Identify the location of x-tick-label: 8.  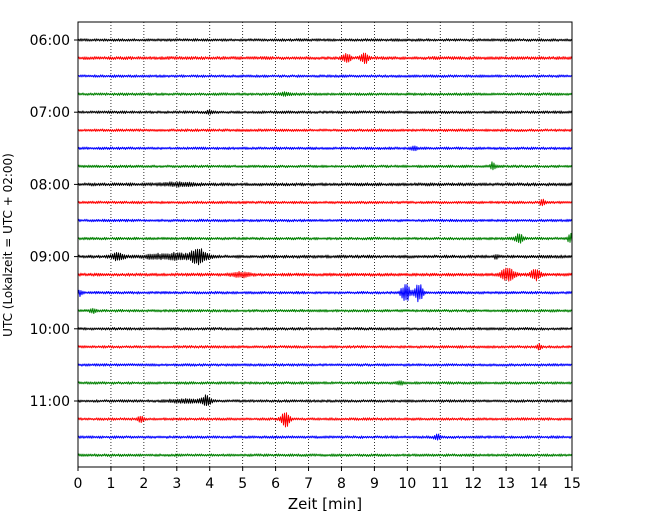
(341, 484).